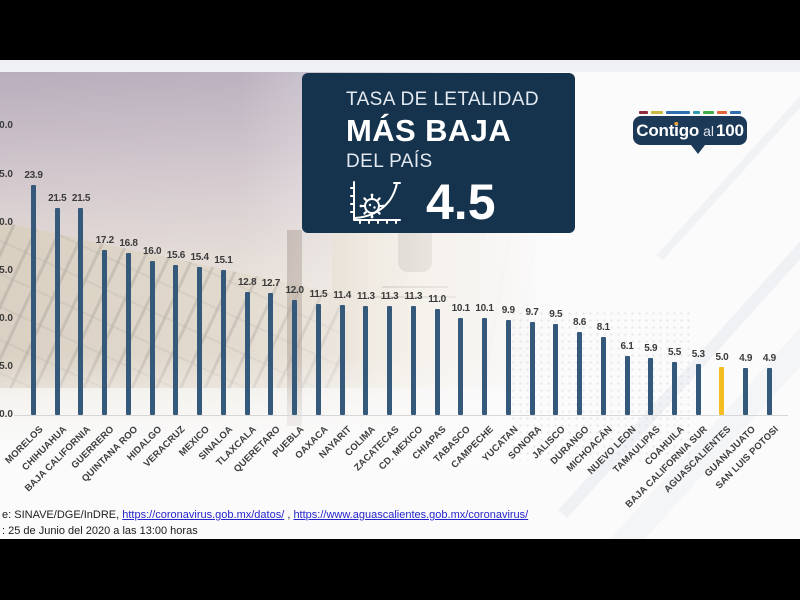 The height and width of the screenshot is (600, 800). What do you see at coordinates (698, 354) in the screenshot?
I see `bar-value-label: 5.3` at bounding box center [698, 354].